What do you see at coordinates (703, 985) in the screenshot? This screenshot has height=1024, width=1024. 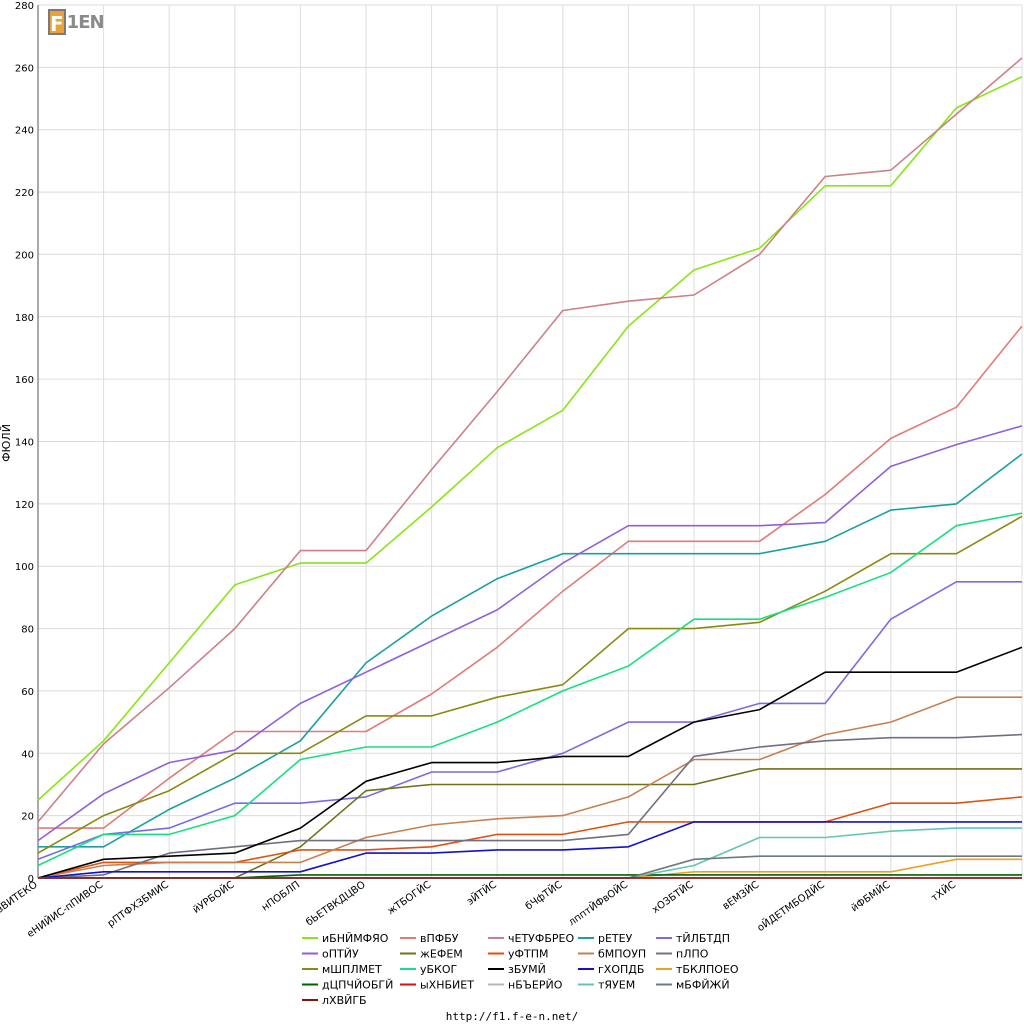 I see `legend-entry: мБФЙЖЙ` at bounding box center [703, 985].